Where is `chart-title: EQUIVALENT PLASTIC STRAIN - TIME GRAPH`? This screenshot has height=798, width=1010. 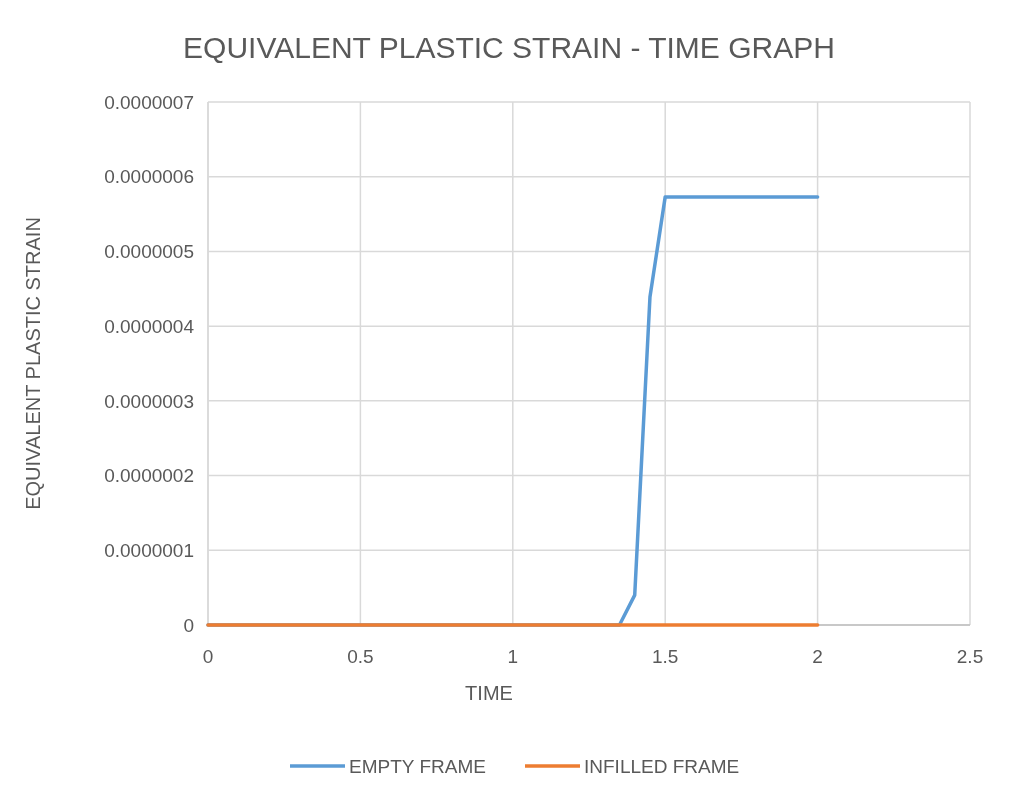
chart-title: EQUIVALENT PLASTIC STRAIN - TIME GRAPH is located at coordinates (509, 47).